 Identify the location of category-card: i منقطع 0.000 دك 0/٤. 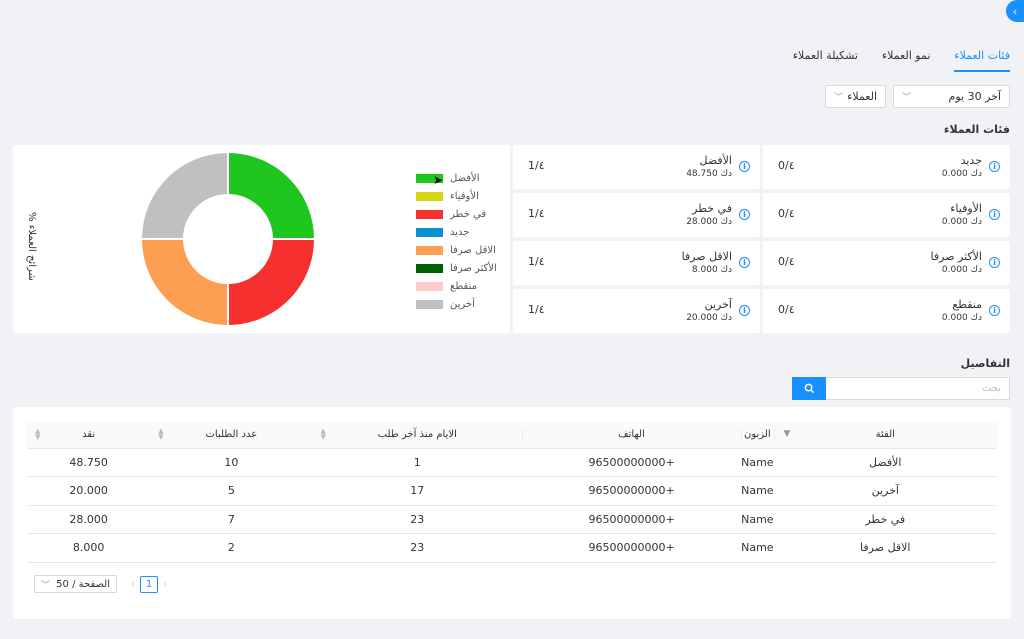
(886, 311).